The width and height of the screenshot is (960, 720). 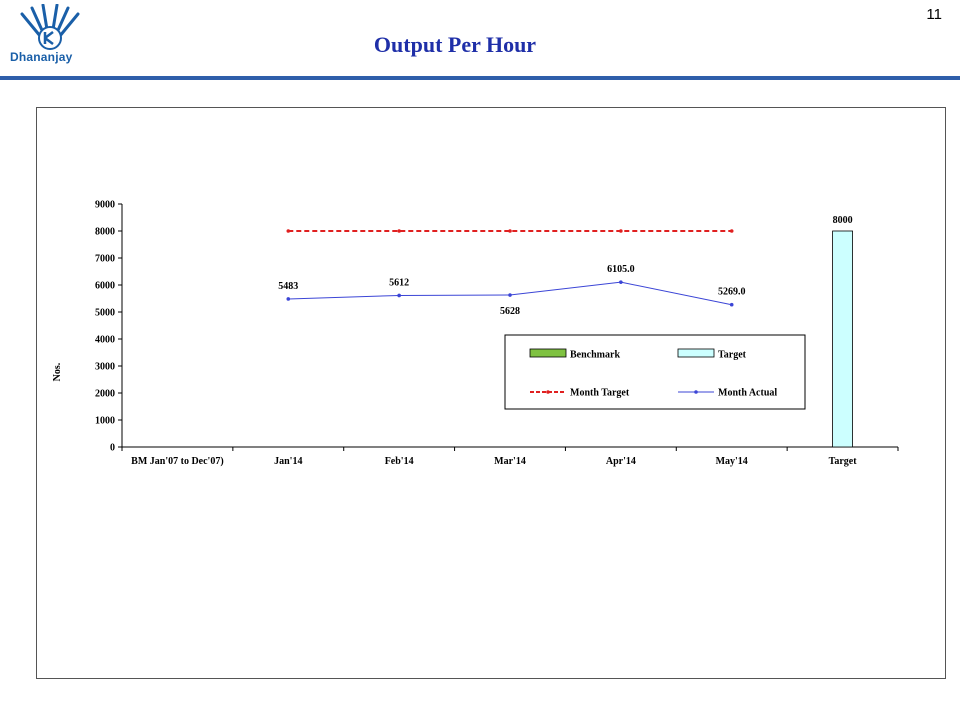 What do you see at coordinates (57, 371) in the screenshot?
I see `y-axis-label: Nos.` at bounding box center [57, 371].